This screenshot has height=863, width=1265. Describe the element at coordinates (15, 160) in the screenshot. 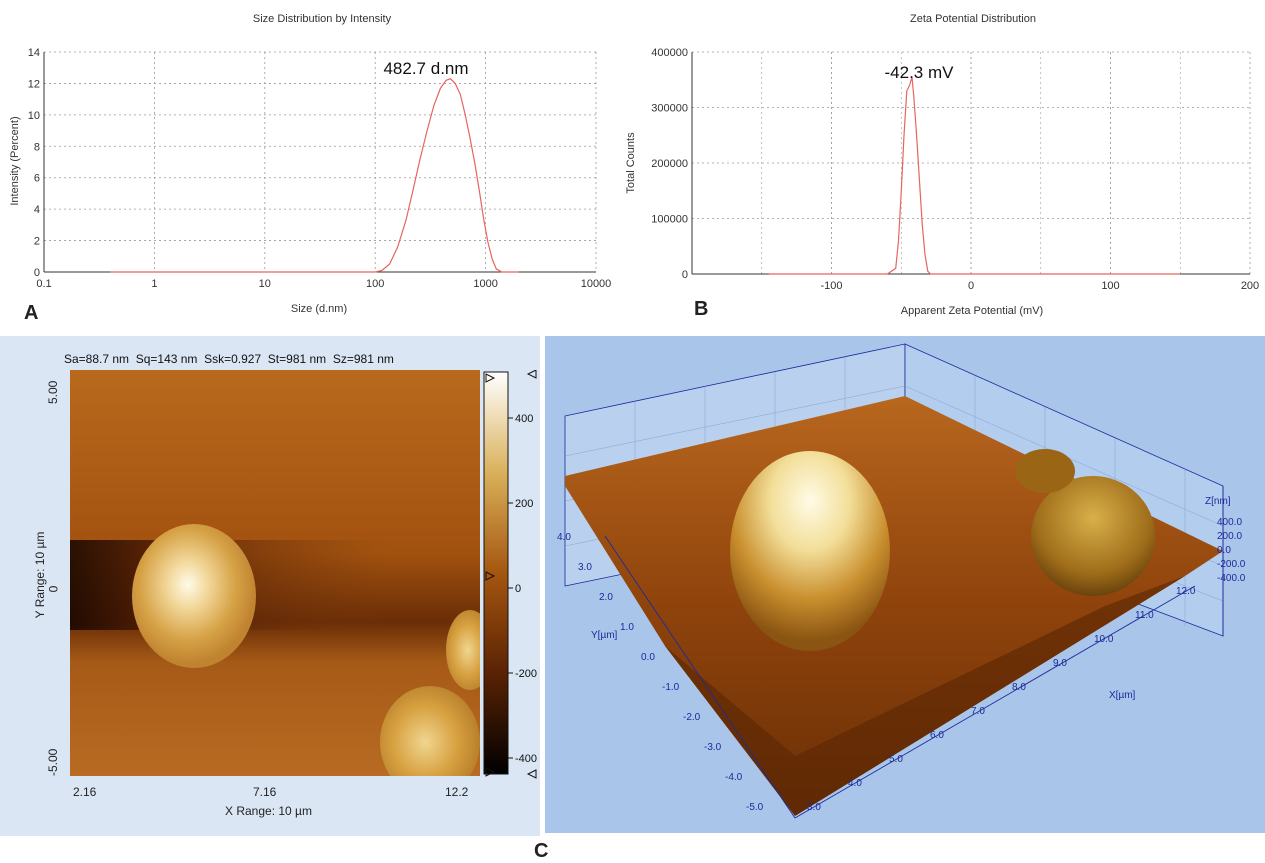

I see `size-y-axis-label: Intensity (Percent)` at that location.